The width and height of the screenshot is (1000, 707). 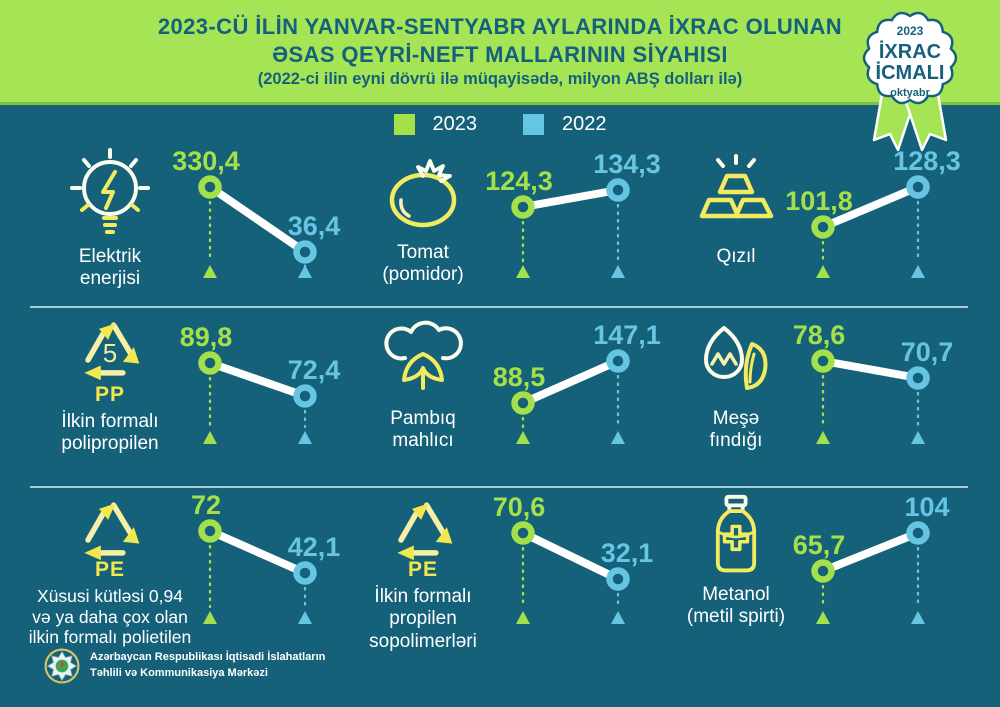 I want to click on badge-seal, so click(x=910, y=58).